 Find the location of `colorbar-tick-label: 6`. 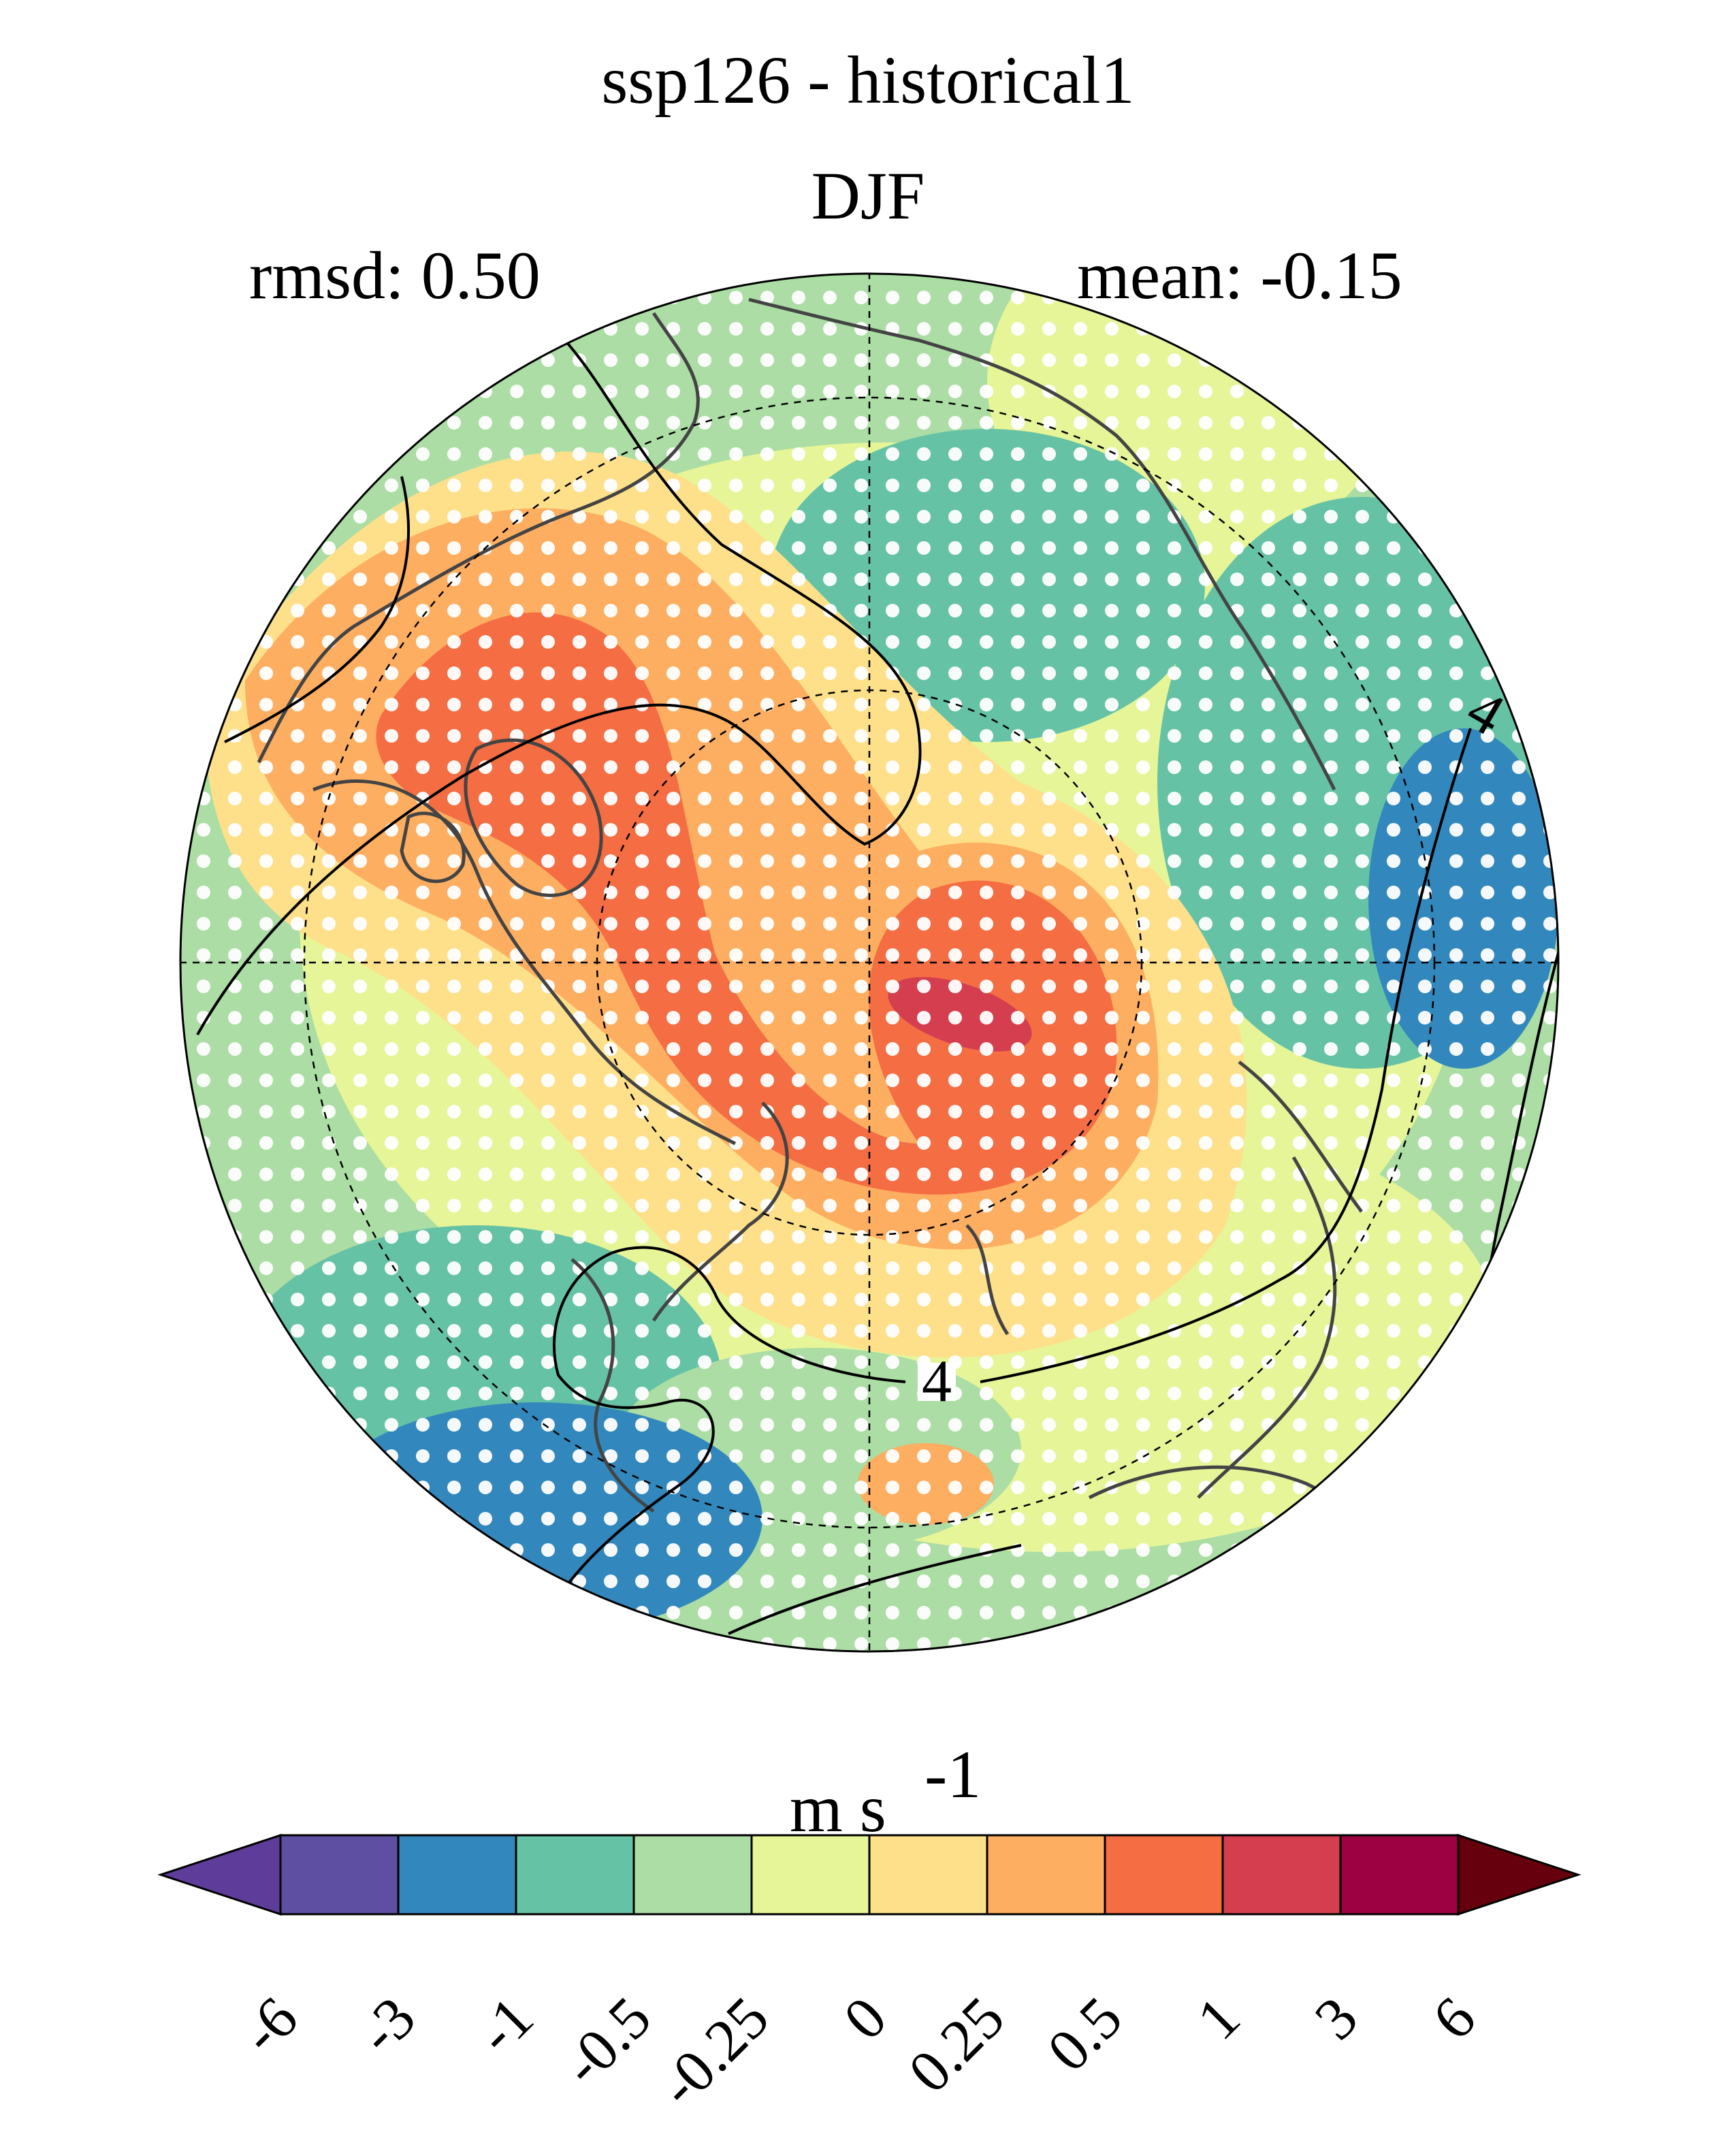

colorbar-tick-label: 6 is located at coordinates (1454, 2019).